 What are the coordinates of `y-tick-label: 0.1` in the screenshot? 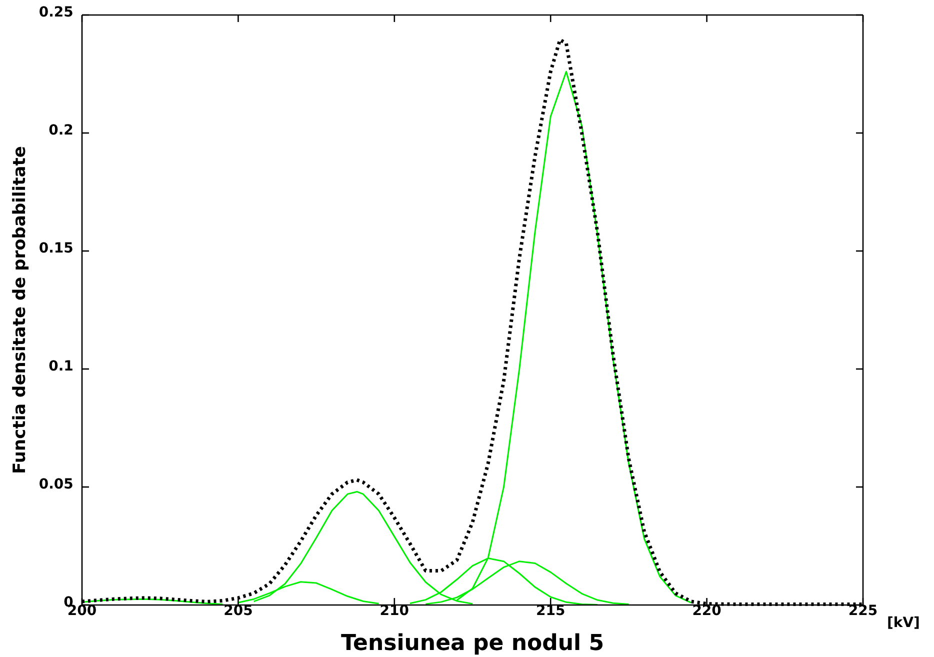 It's located at (61, 366).